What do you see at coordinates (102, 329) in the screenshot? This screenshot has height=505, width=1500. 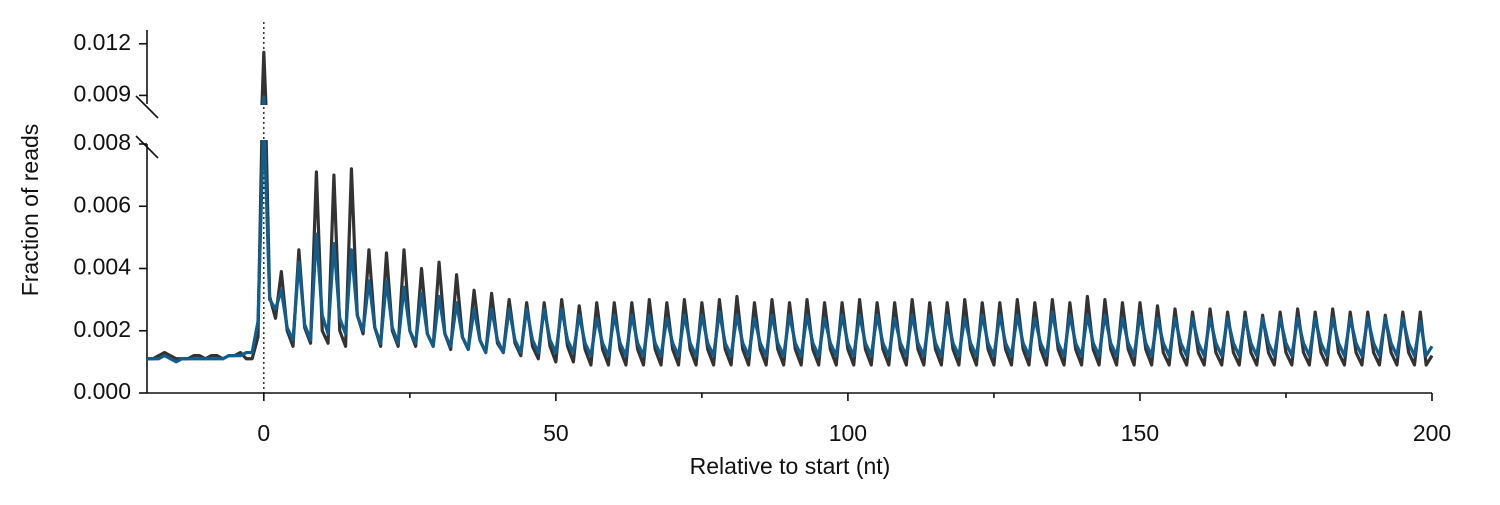 I see `y-tick-label: 0.002` at bounding box center [102, 329].